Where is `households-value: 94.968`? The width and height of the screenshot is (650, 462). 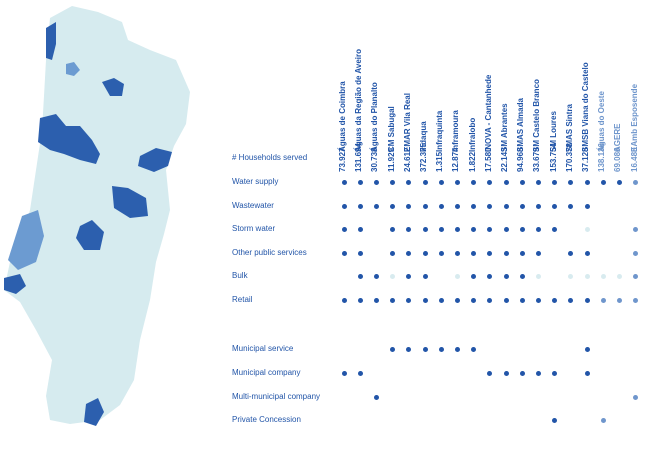 households-value: 94.968 is located at coordinates (521, 159).